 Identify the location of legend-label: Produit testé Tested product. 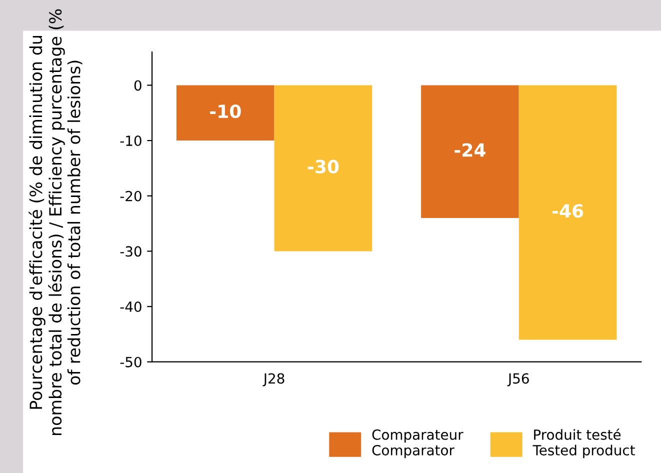
(583, 443).